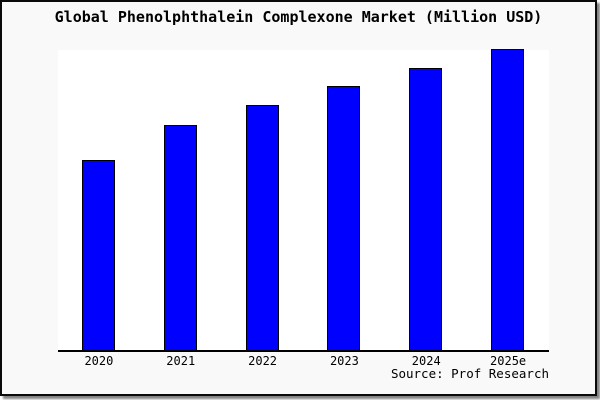  I want to click on x-tick-label-2020: 2020, so click(99, 361).